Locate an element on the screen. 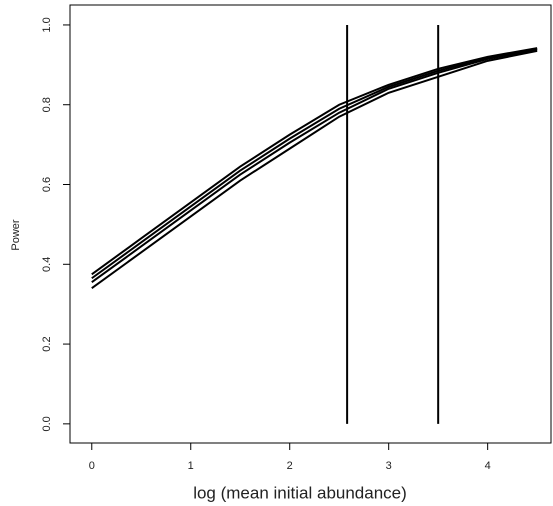 The height and width of the screenshot is (506, 553). y-tick-label: 0.2 is located at coordinates (47, 343).